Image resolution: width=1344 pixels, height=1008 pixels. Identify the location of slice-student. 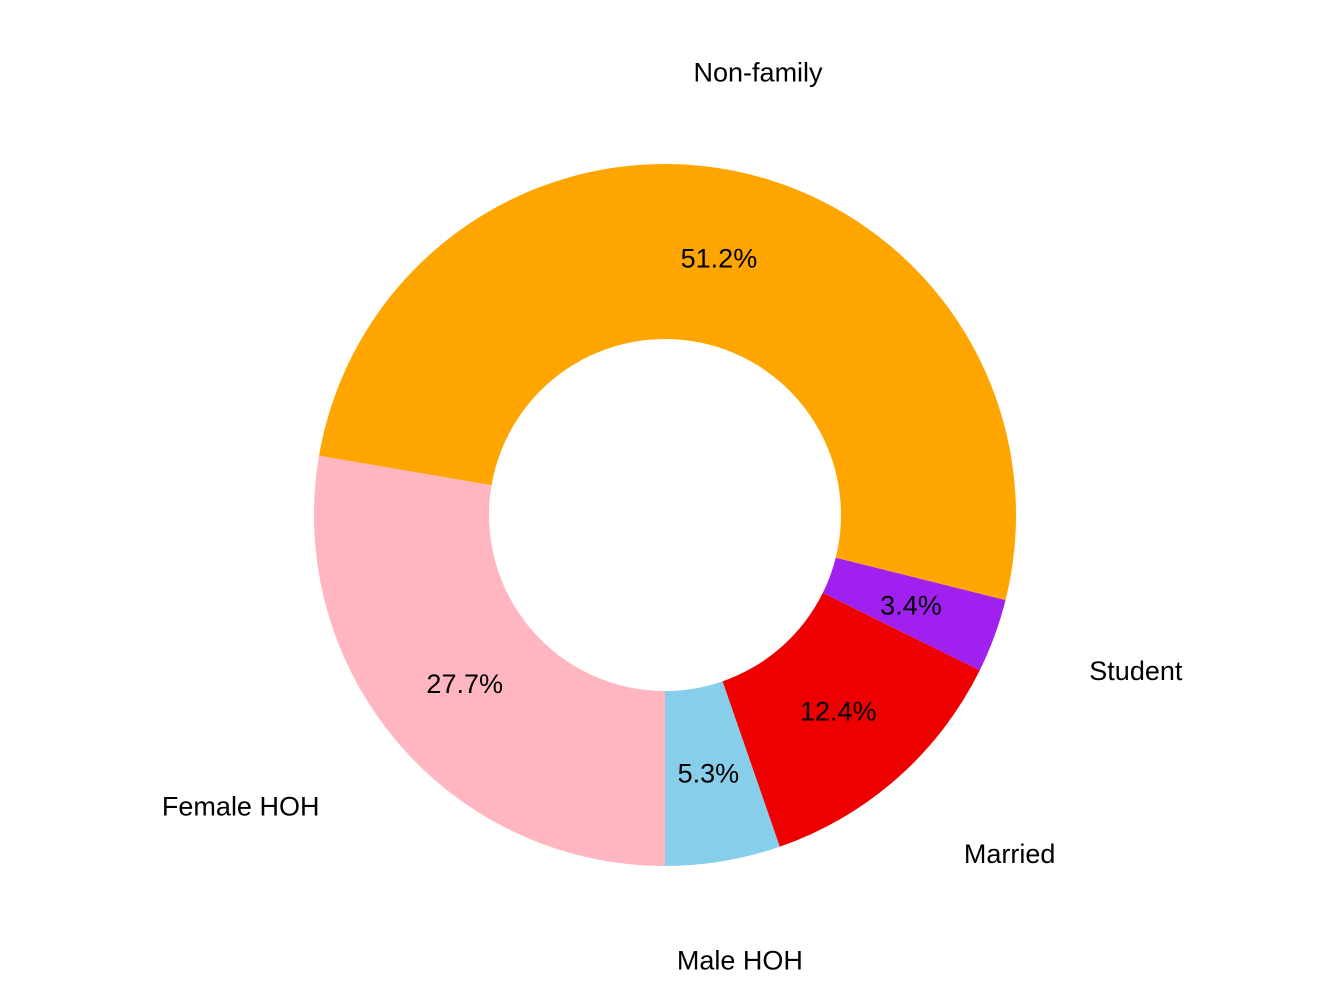
(914, 614).